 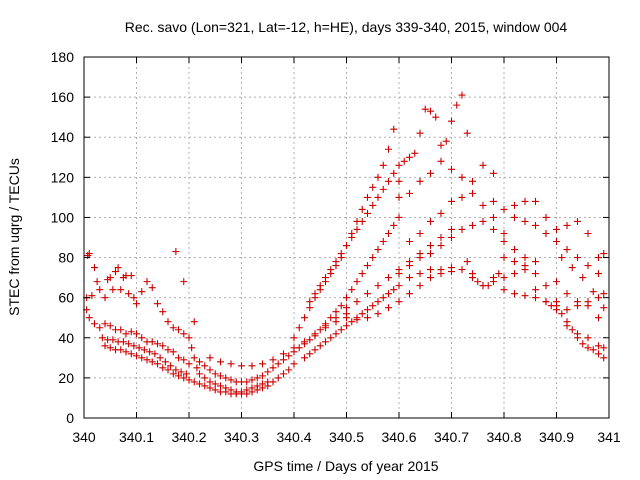 What do you see at coordinates (63, 237) in the screenshot?
I see `y-tick-labels: 0 20 40 60 80 100 120 140 160 180` at bounding box center [63, 237].